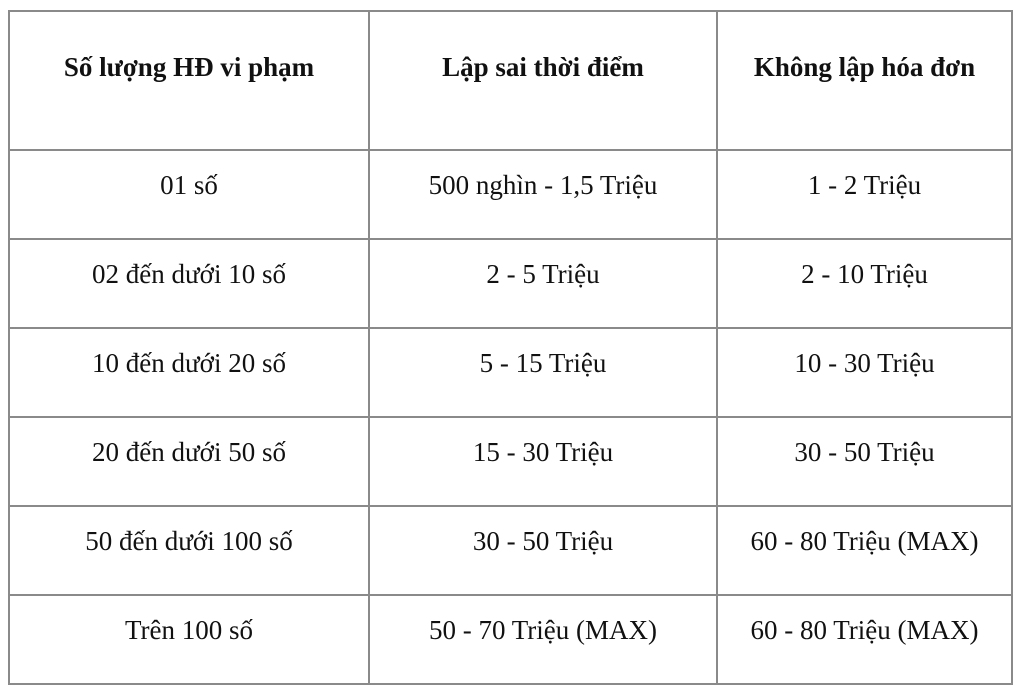 The height and width of the screenshot is (685, 1024). What do you see at coordinates (189, 550) in the screenshot?
I see `table-cell: 50 đến dưới 100 số` at bounding box center [189, 550].